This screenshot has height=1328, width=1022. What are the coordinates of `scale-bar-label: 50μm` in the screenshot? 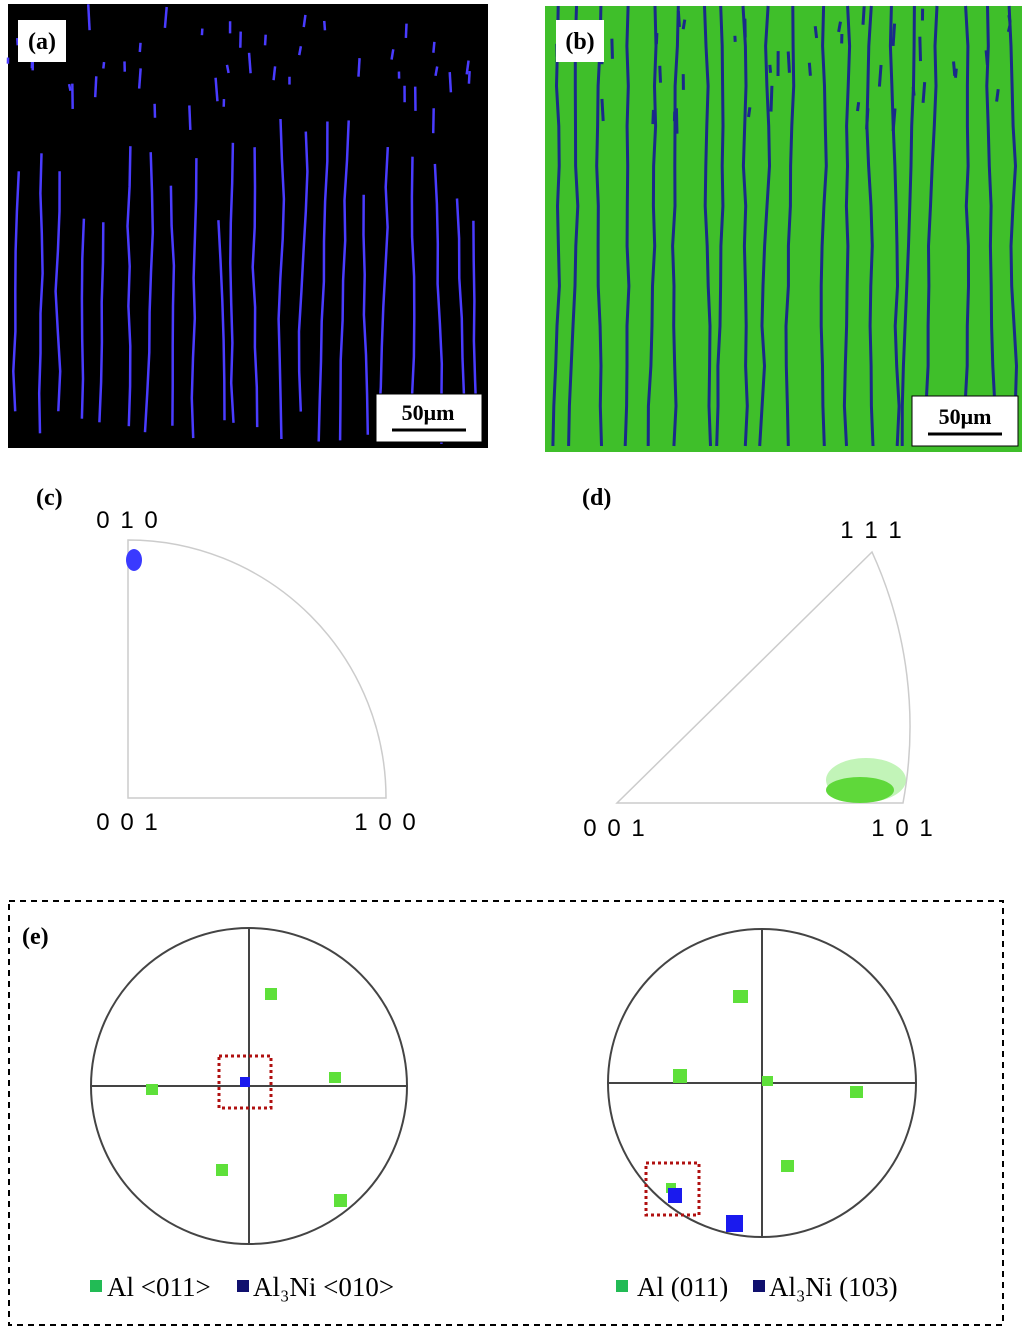 It's located at (965, 416).